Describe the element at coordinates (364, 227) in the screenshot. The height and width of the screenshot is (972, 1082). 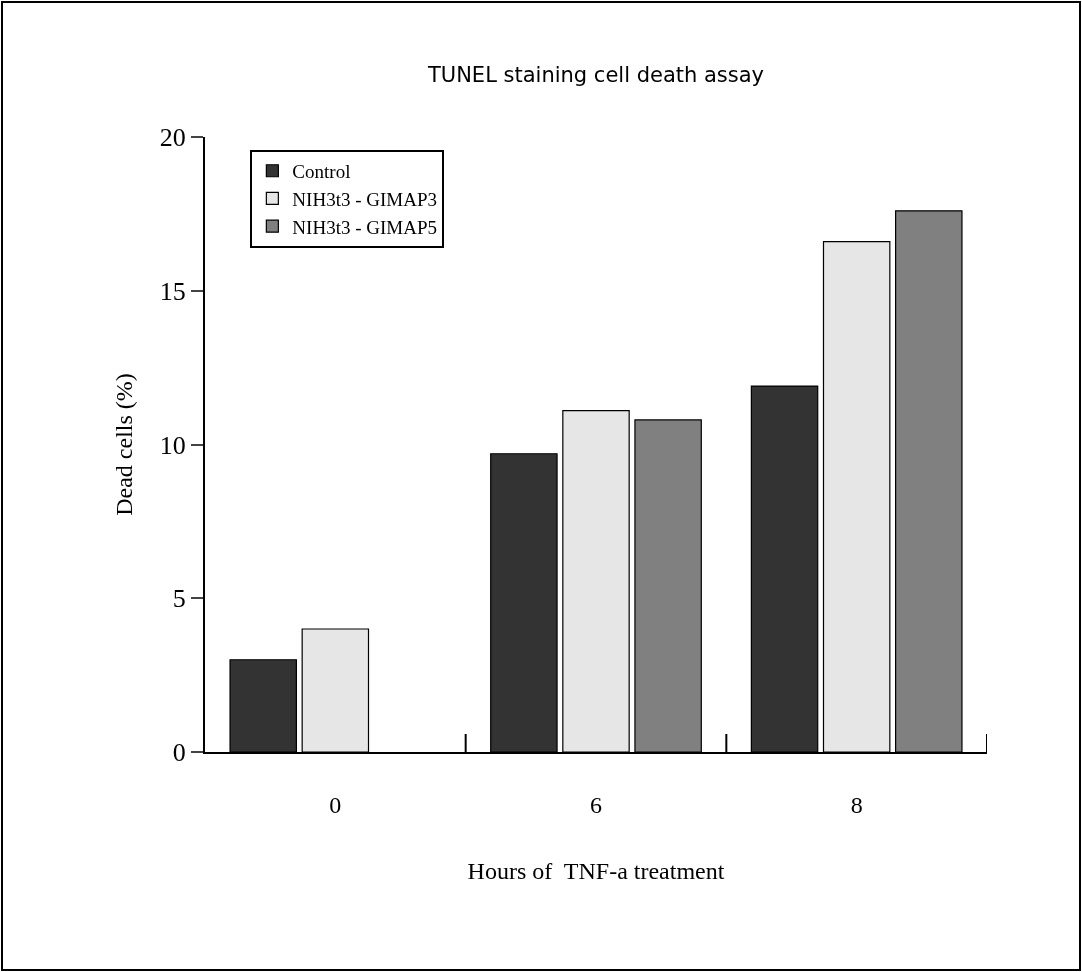
I see `legend-label: NIH3t3 - GIMAP5` at that location.